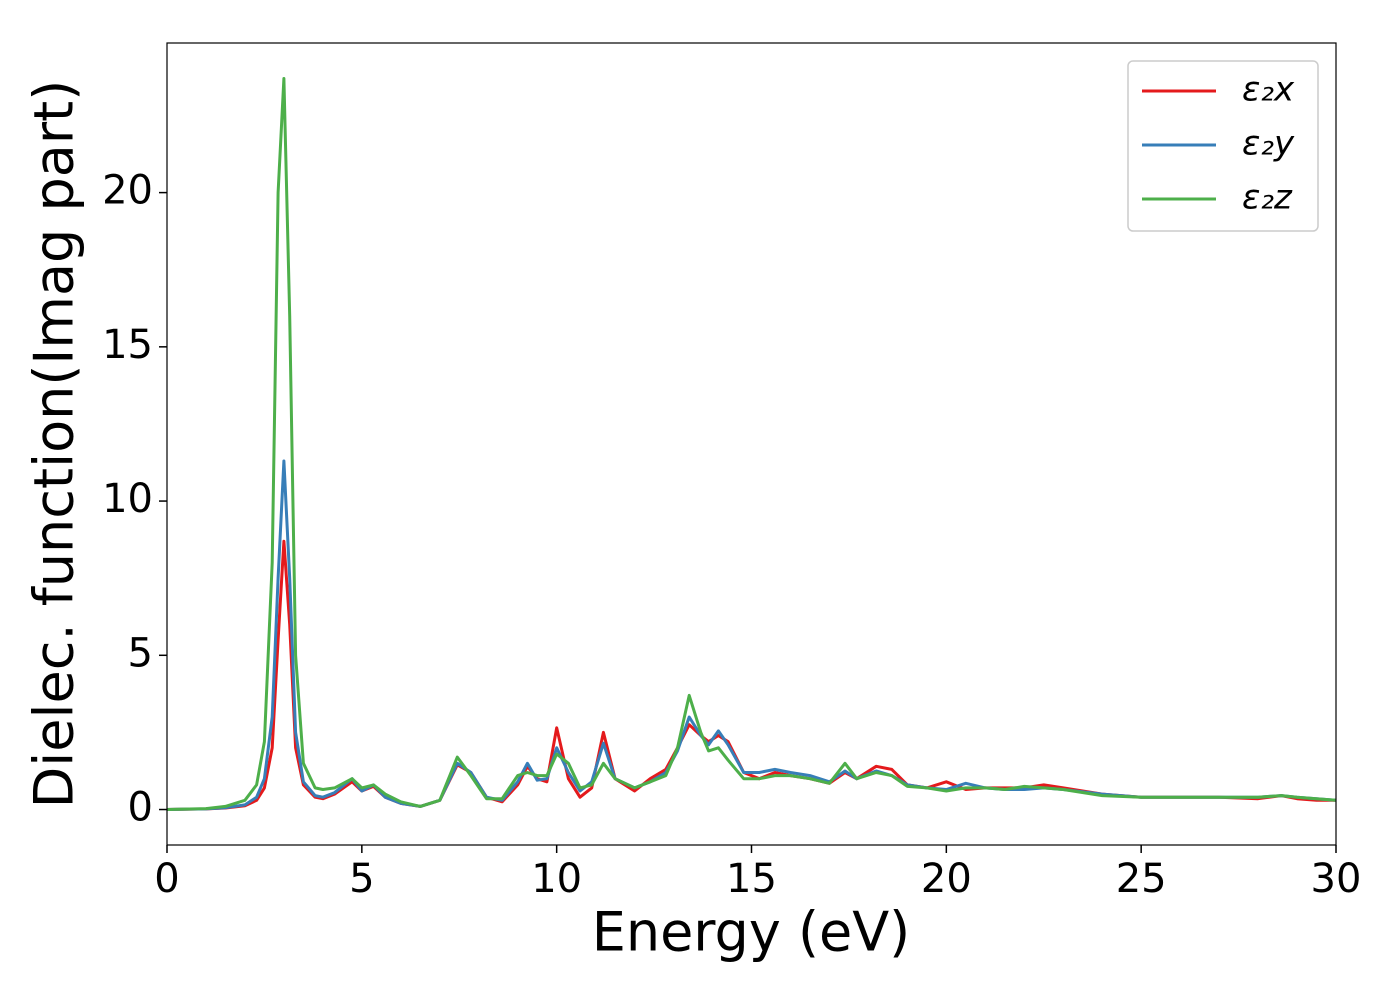  What do you see at coordinates (556, 879) in the screenshot?
I see `x-tick-label: 10` at bounding box center [556, 879].